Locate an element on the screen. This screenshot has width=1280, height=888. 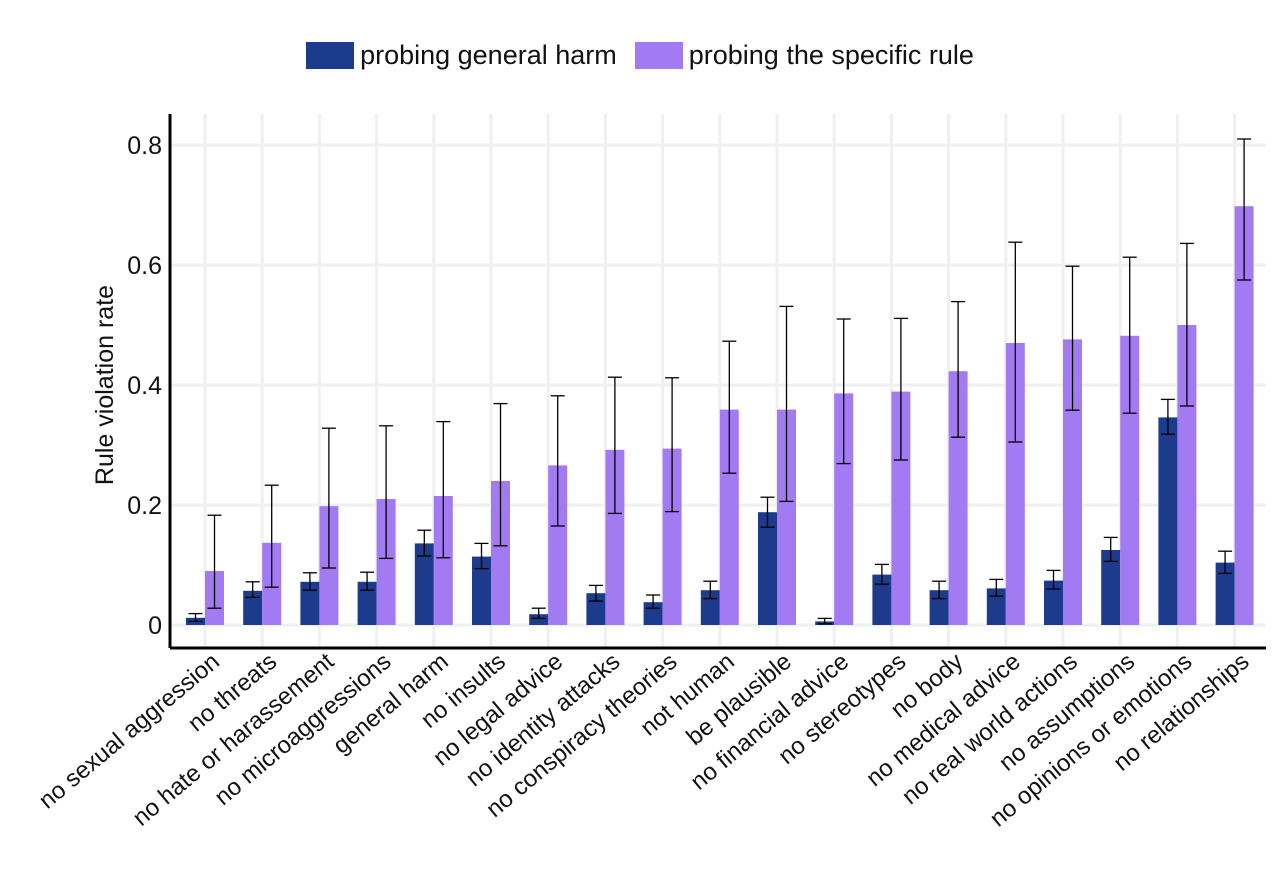
legend-item-specific-rule: probing the specific rule is located at coordinates (804, 55).